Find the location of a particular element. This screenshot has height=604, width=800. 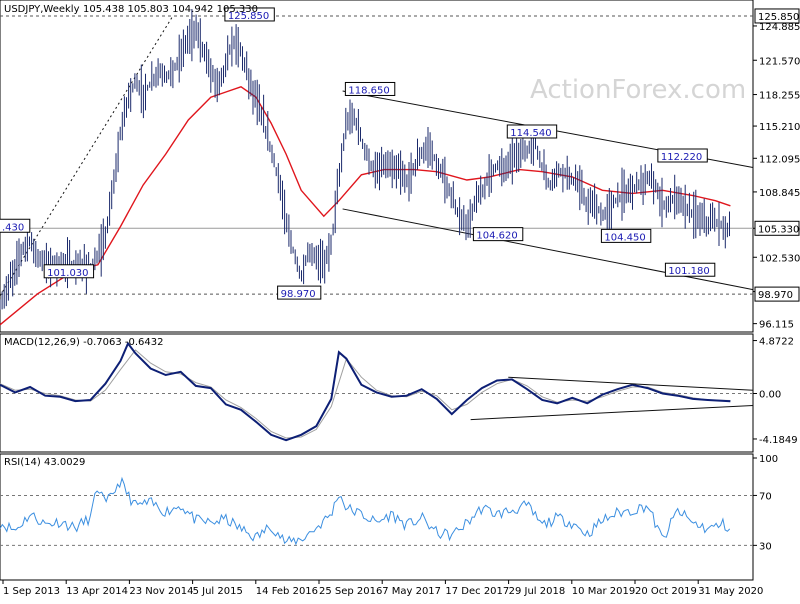

rsi-header: RSI(14) 43.0029 is located at coordinates (44, 462).